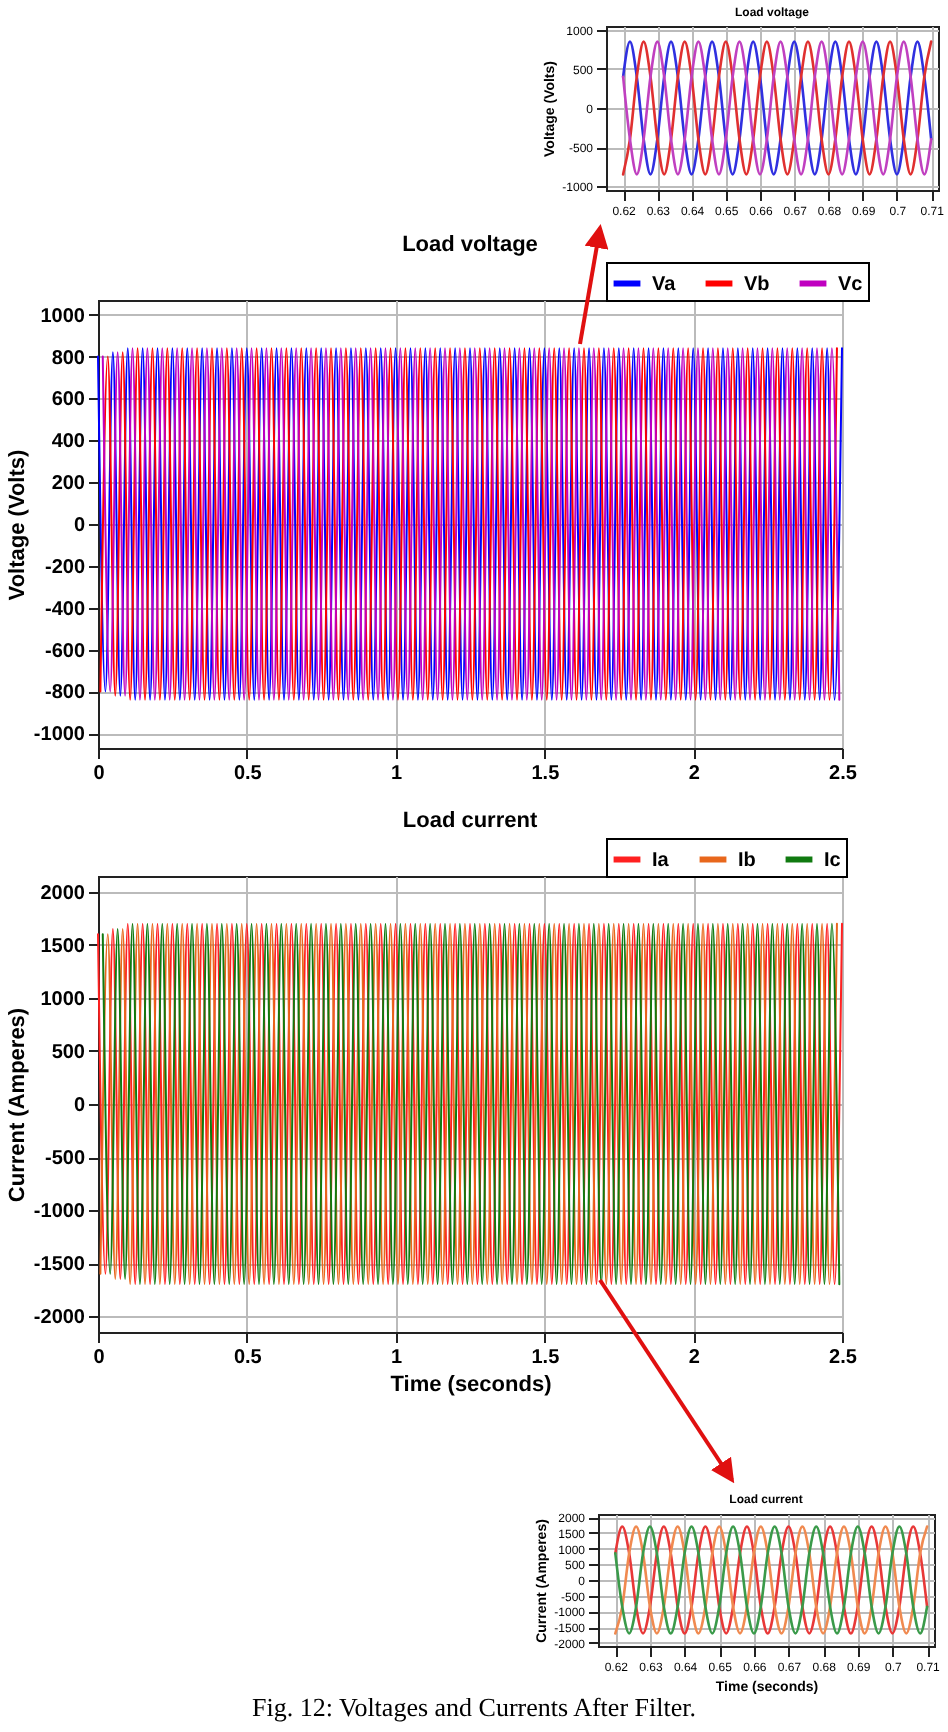  Describe the element at coordinates (65, 1159) in the screenshot. I see `y-tick-label: -500` at that location.